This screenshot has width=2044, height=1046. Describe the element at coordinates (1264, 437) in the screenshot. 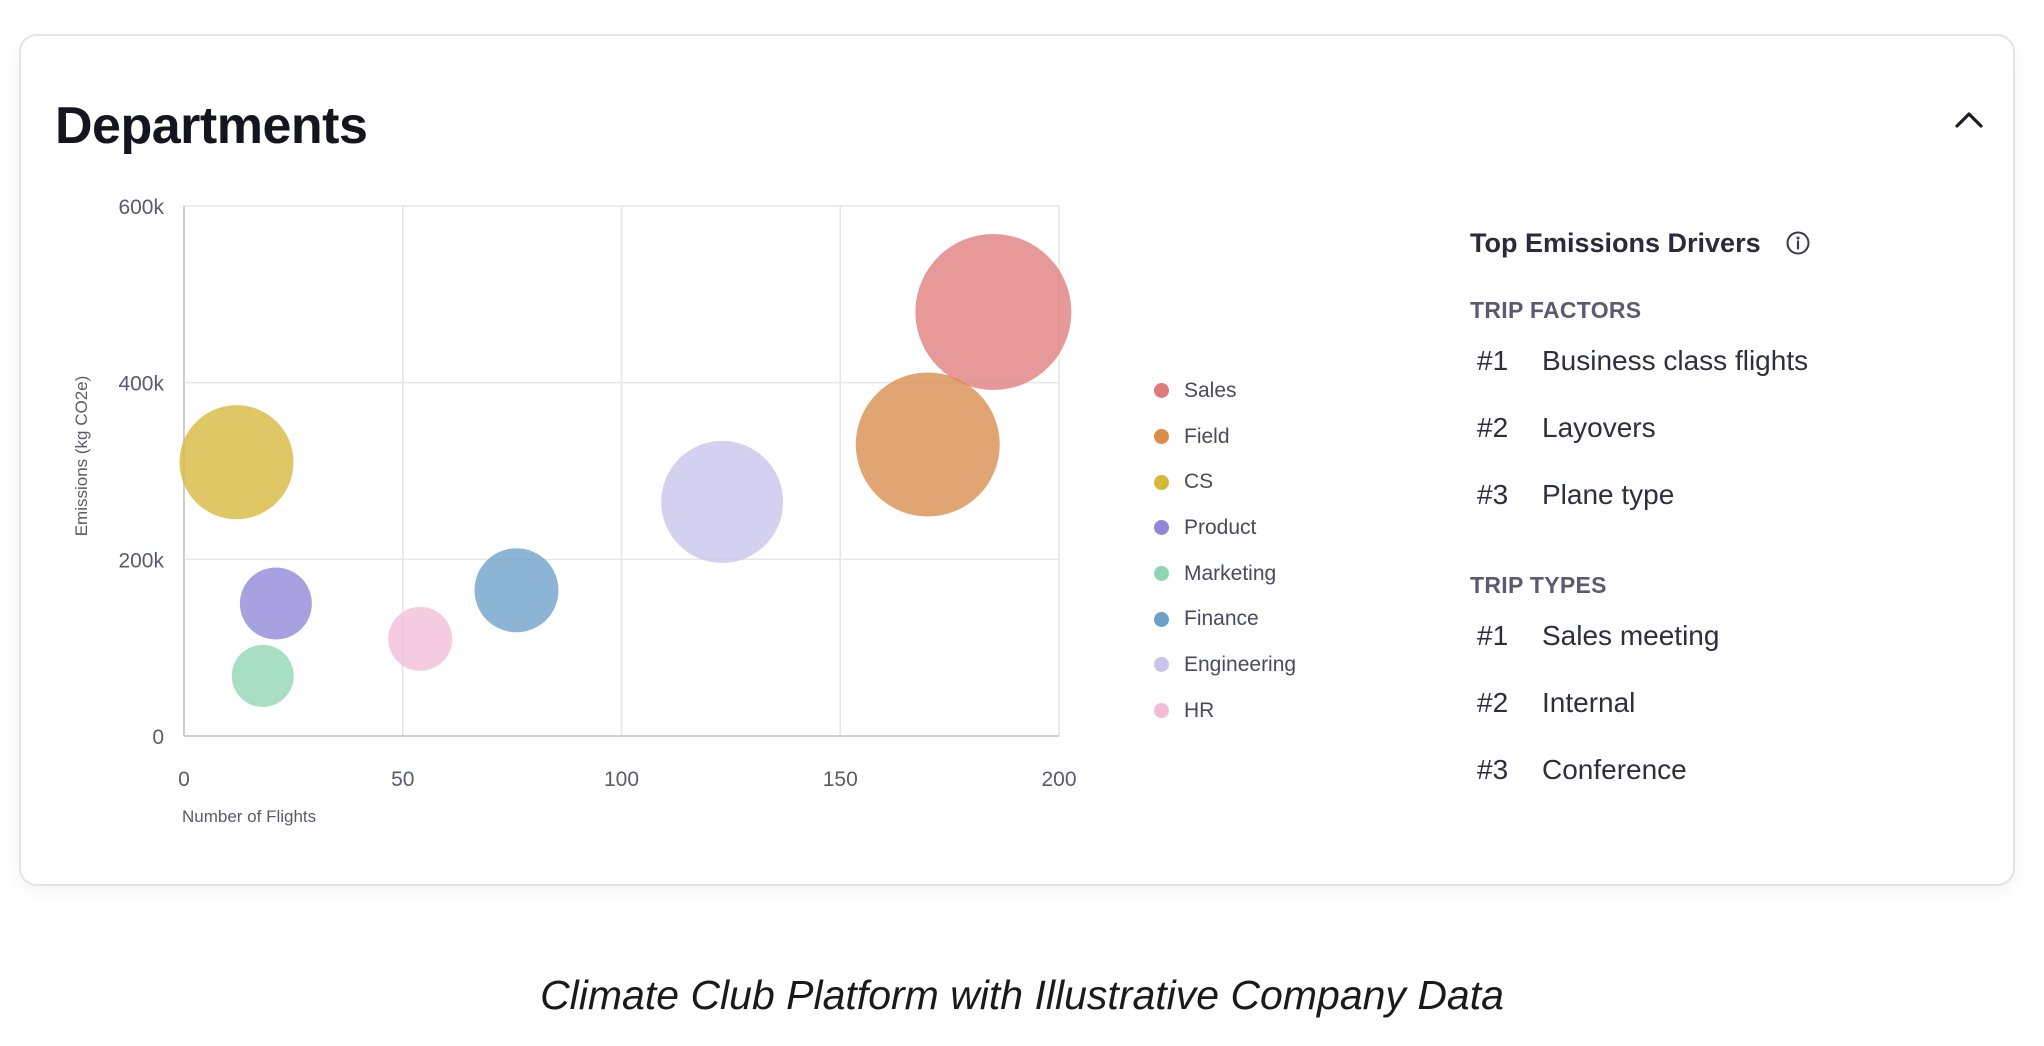

I see `legend-item-field: Field` at that location.